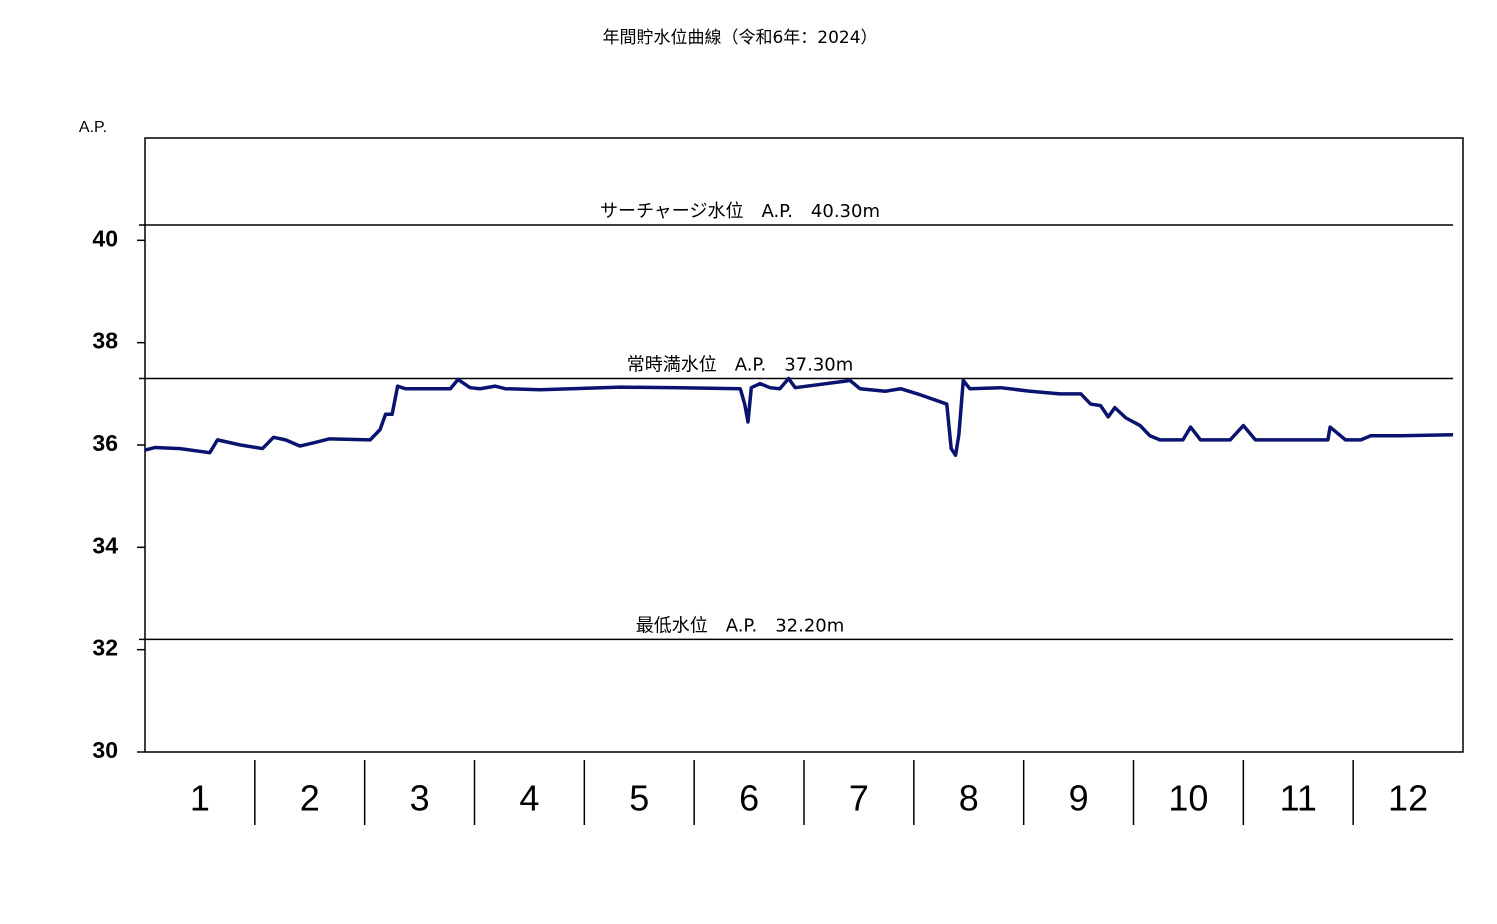 The image size is (1497, 924). I want to click on y-tick-label: 40, so click(105, 238).